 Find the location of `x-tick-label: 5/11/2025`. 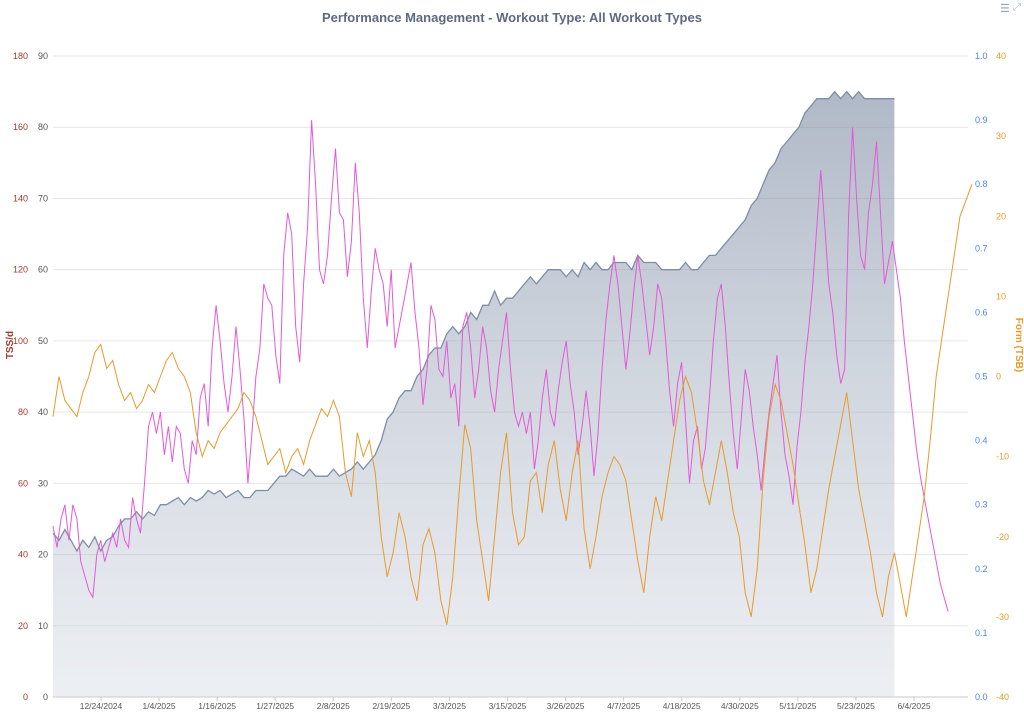

x-tick-label: 5/11/2025 is located at coordinates (797, 706).